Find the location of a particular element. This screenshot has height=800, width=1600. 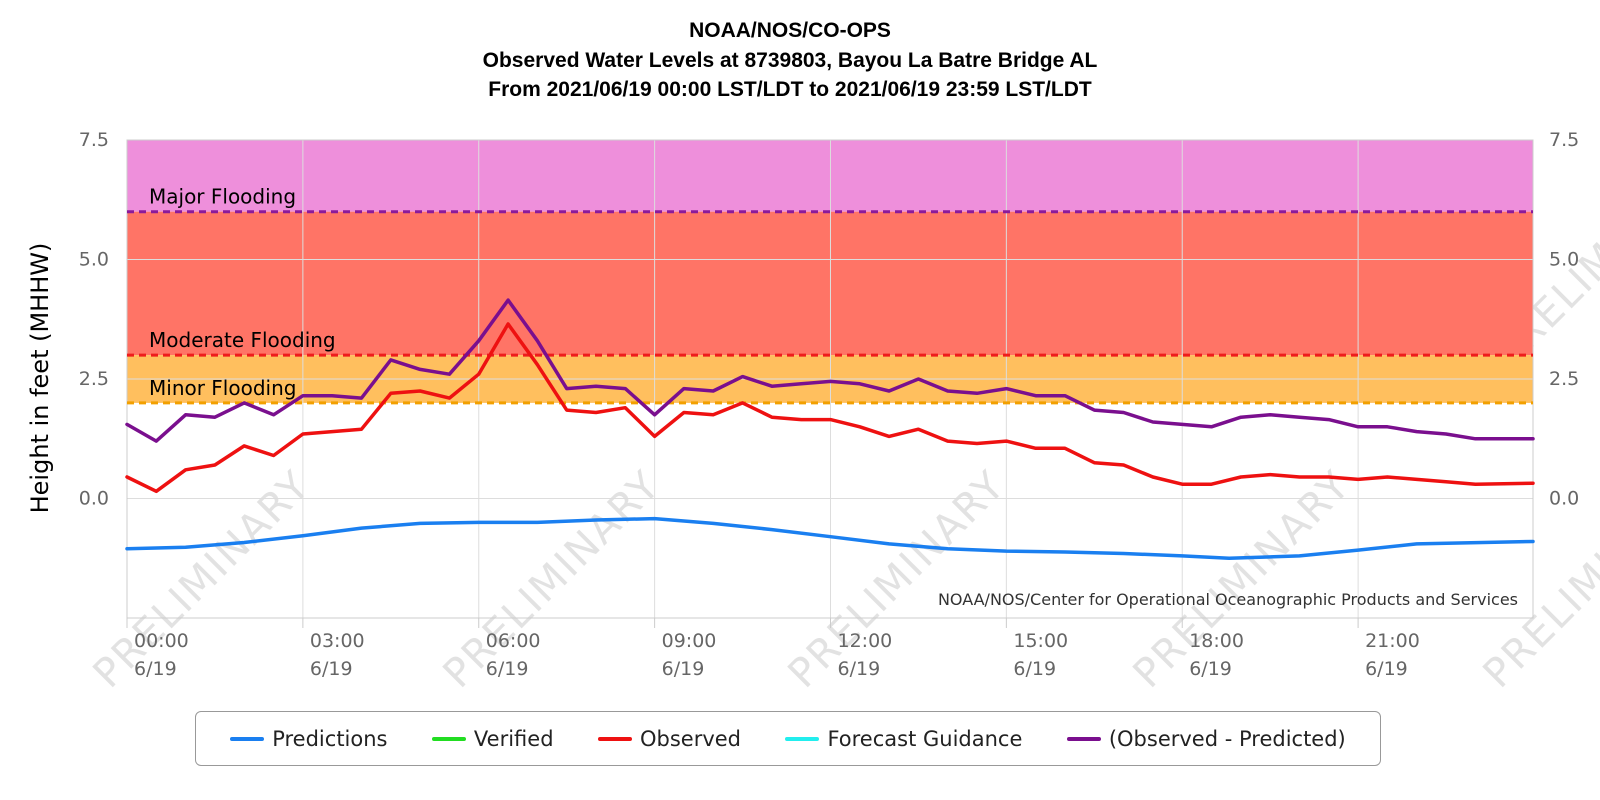

threshold-label-1: Moderate Flooding is located at coordinates (242, 340).